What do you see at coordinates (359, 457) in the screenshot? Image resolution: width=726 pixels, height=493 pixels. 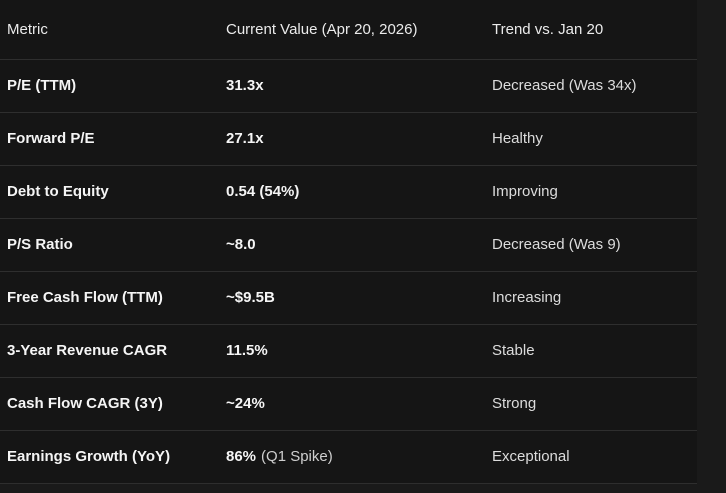 I see `metric-value: 86% (Q1 Spike)` at bounding box center [359, 457].